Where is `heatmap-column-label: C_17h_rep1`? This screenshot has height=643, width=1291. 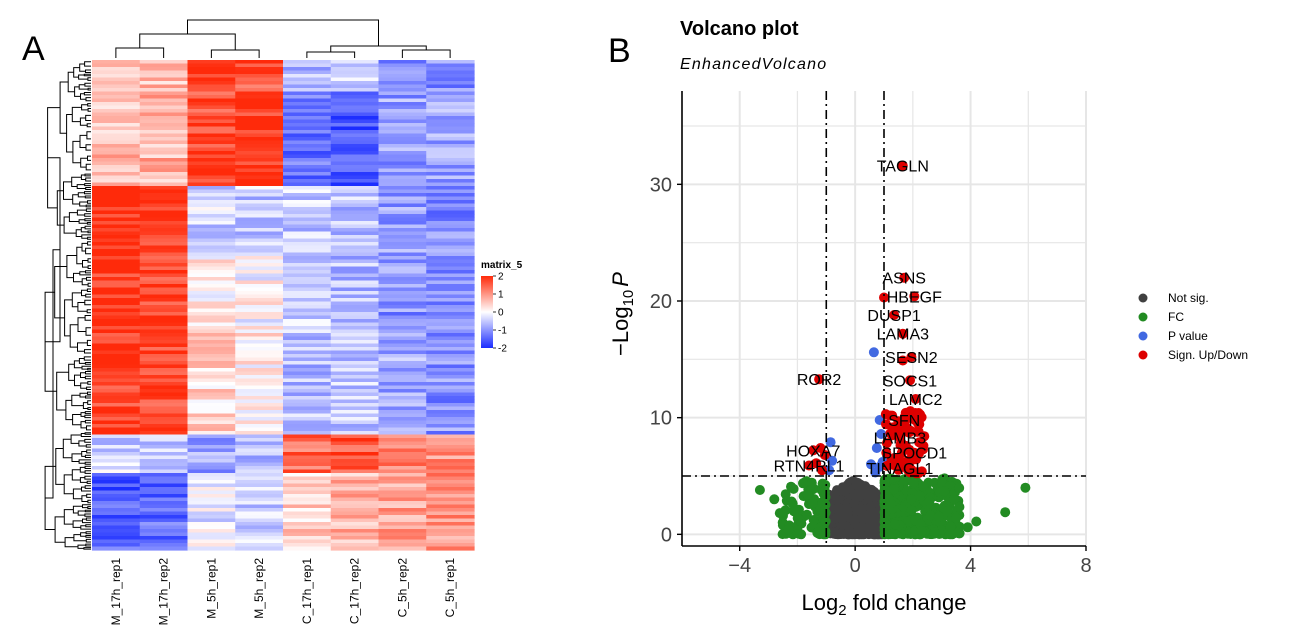
heatmap-column-label: C_17h_rep1 is located at coordinates (307, 591).